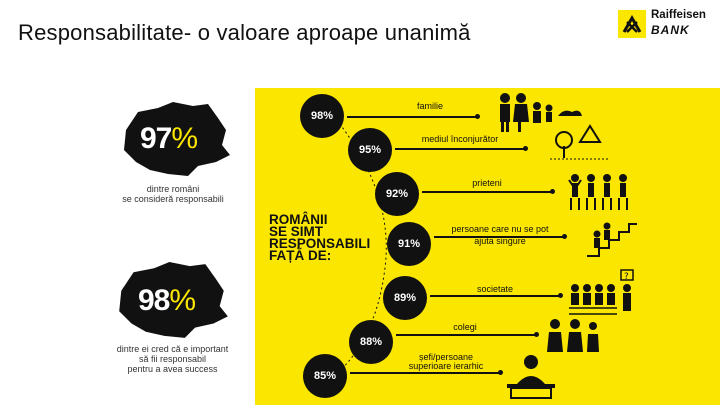 The width and height of the screenshot is (720, 405). I want to click on colleagues-icon, so click(573, 335).